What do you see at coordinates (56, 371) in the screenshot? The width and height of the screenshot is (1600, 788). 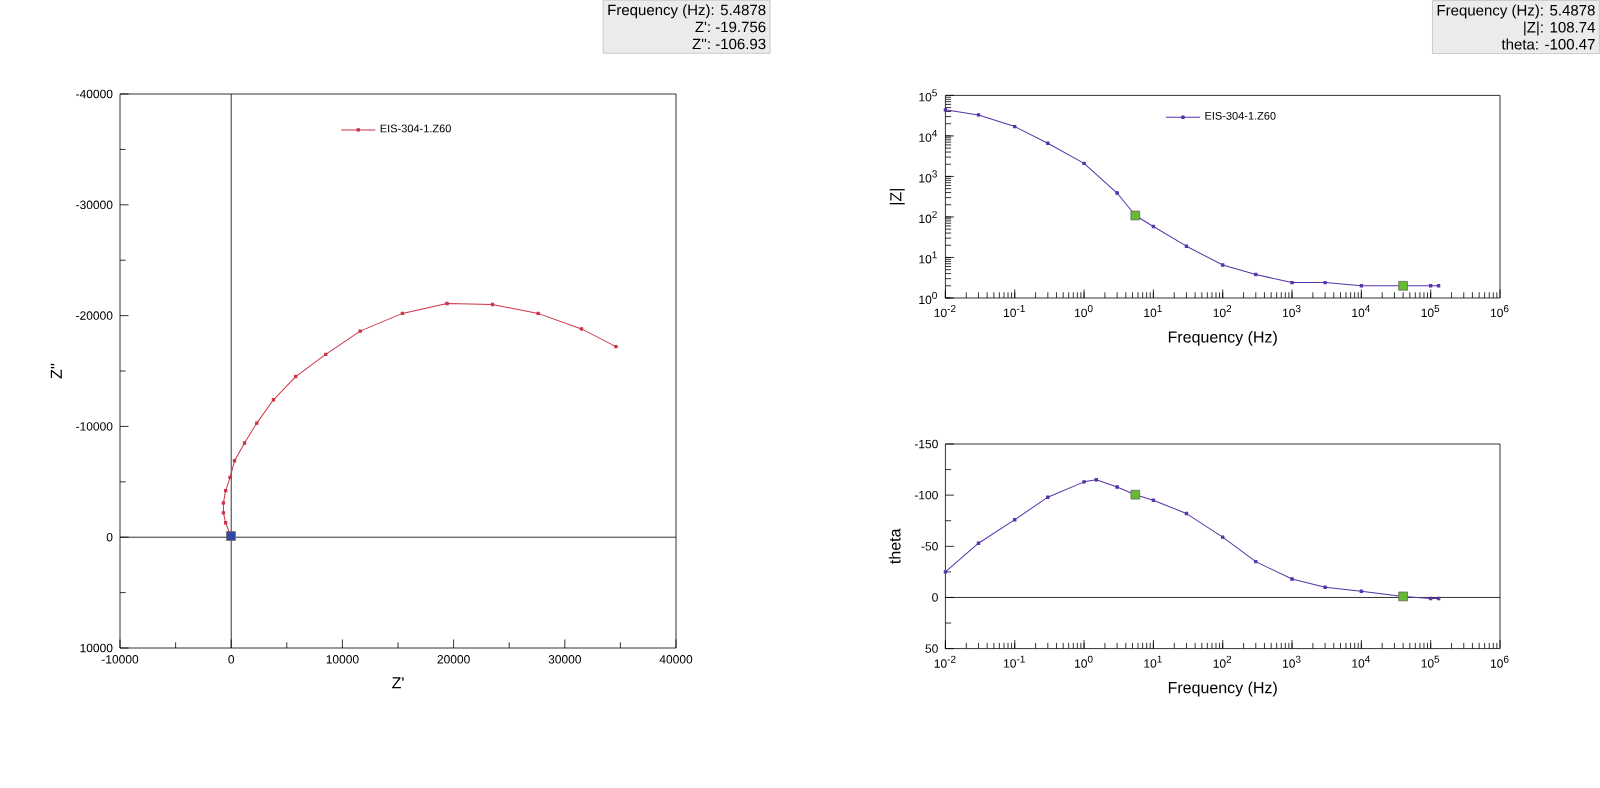 I see `y-axis-title: Z''` at bounding box center [56, 371].